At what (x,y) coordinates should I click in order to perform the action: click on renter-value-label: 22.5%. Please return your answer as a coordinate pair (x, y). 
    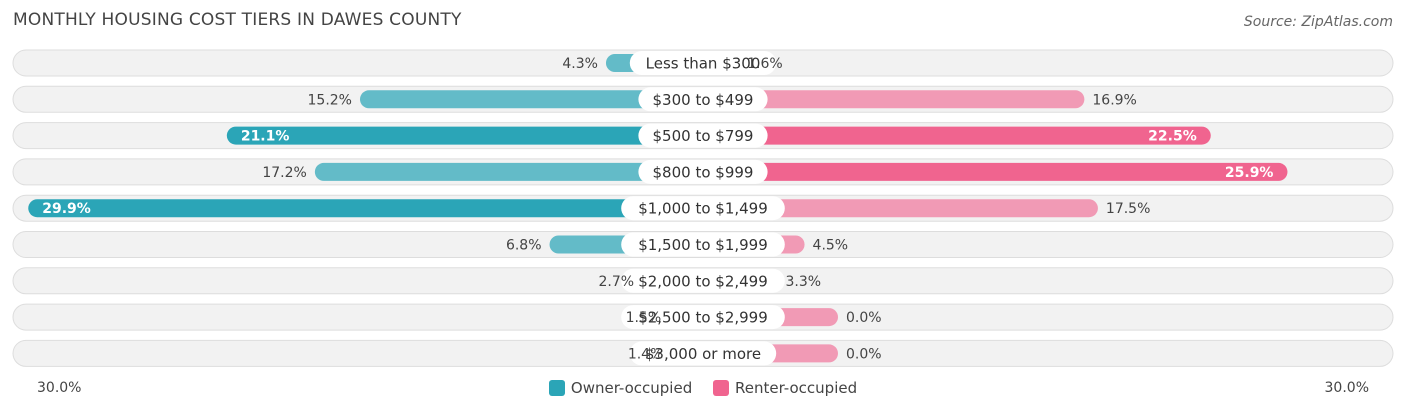
    Looking at the image, I should click on (1172, 137).